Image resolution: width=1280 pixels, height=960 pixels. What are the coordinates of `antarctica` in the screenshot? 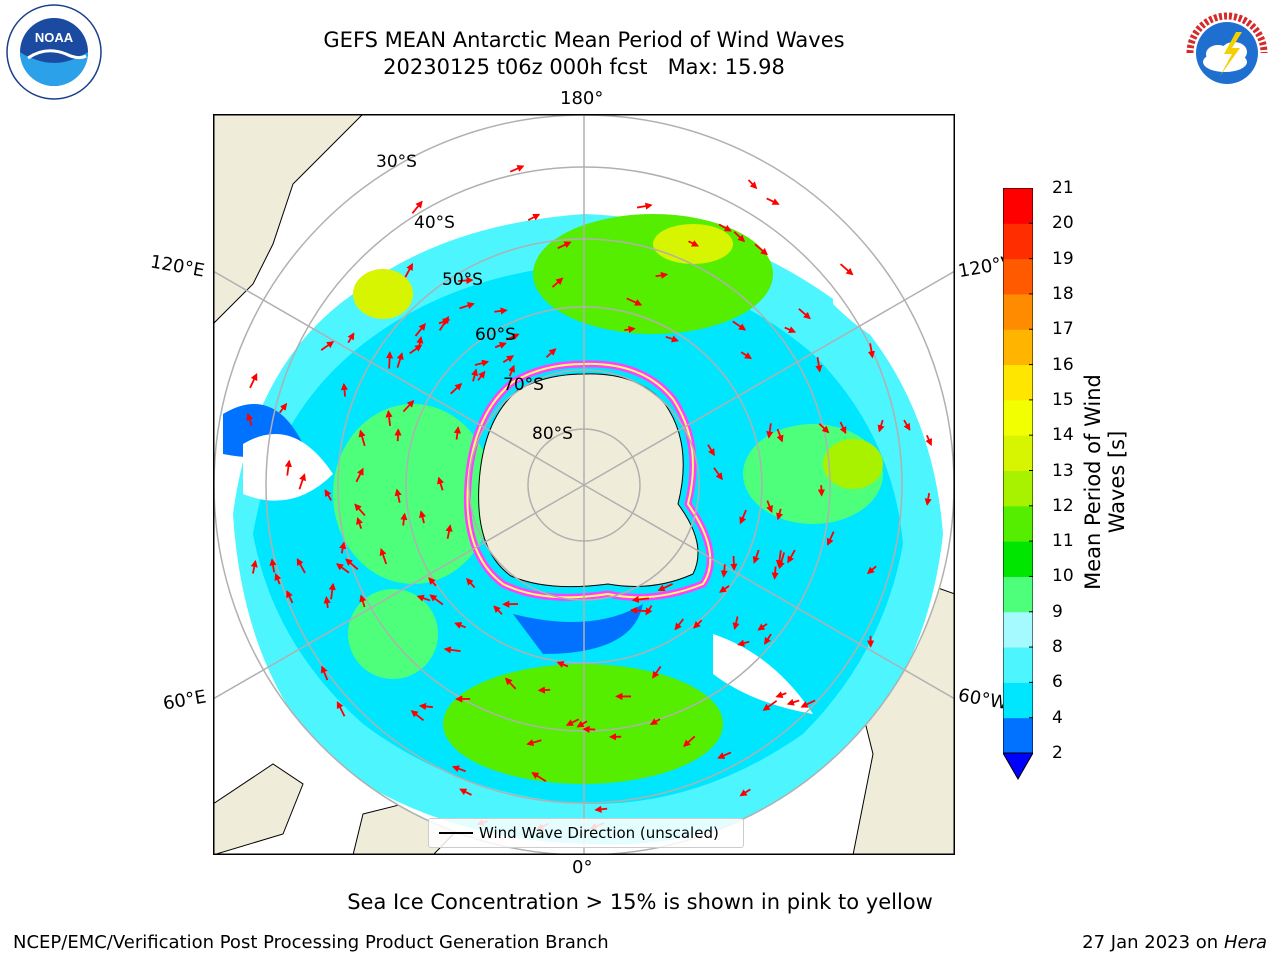 It's located at (588, 480).